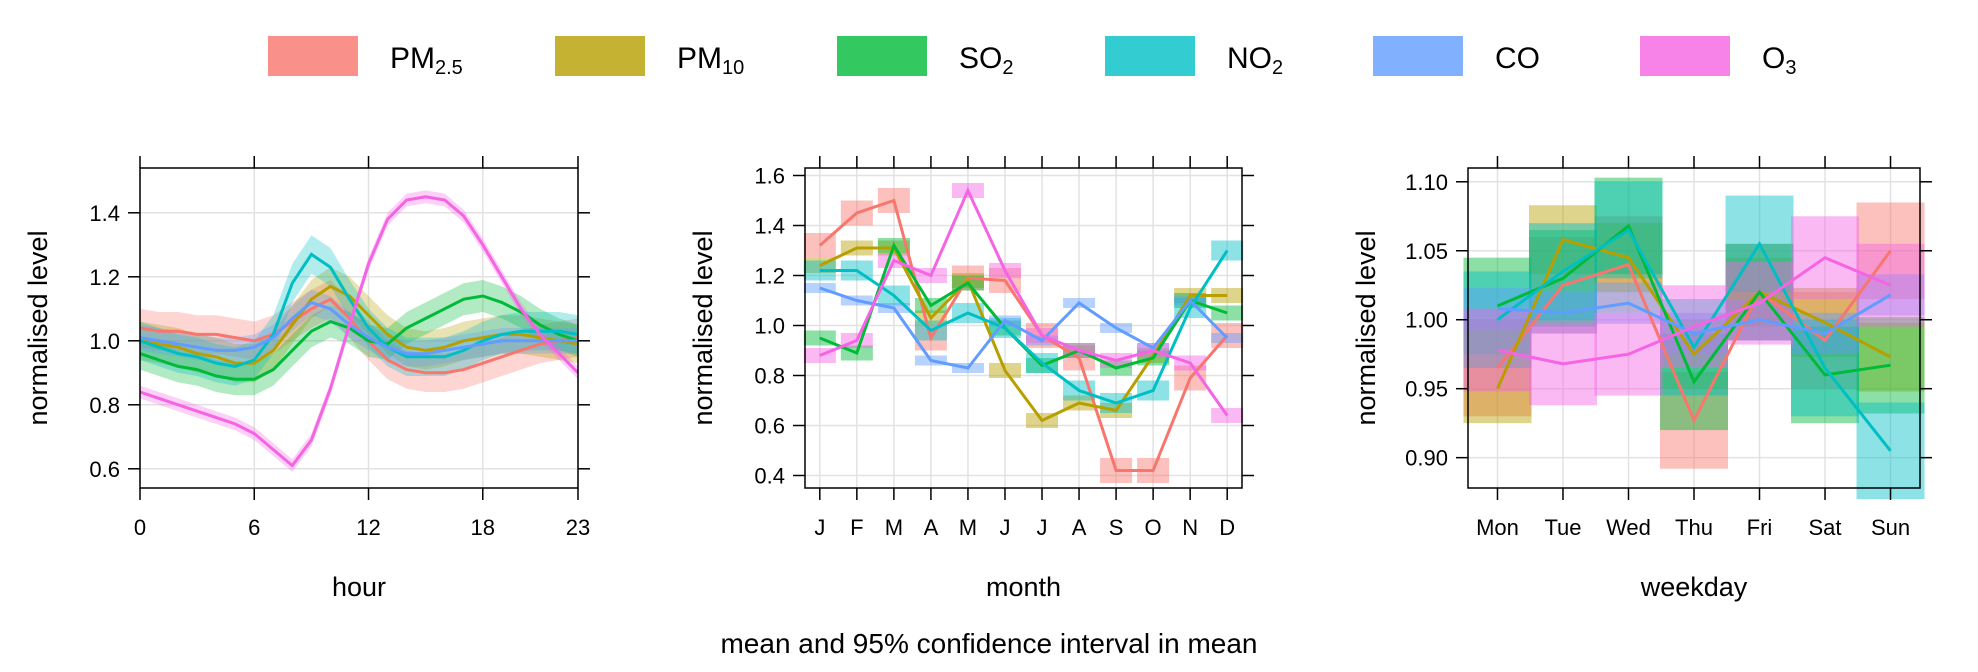  Describe the element at coordinates (368, 527) in the screenshot. I see `x-tick-label: 12` at that location.